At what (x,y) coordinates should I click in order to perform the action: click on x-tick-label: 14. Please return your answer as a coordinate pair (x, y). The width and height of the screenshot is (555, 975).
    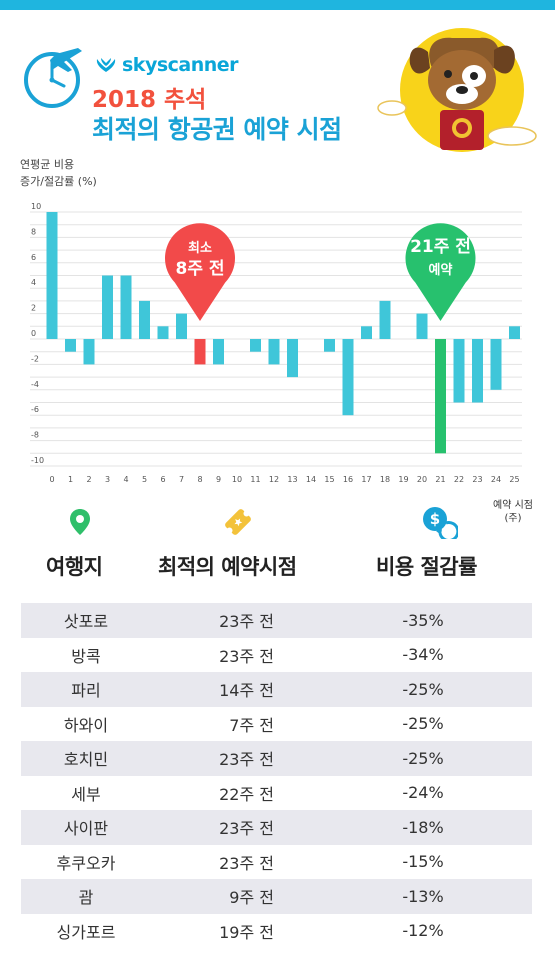
    Looking at the image, I should click on (311, 479).